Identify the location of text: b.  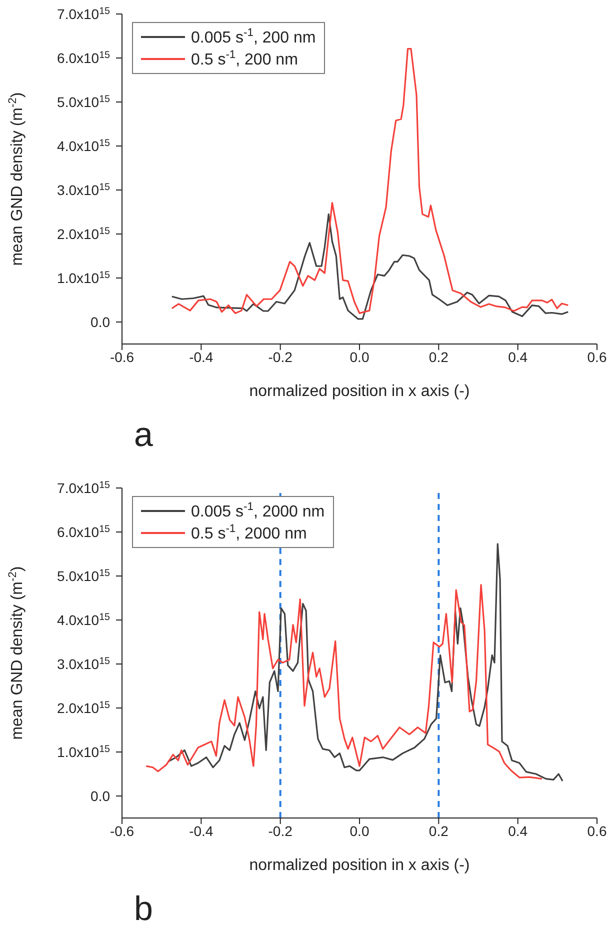
(143, 909).